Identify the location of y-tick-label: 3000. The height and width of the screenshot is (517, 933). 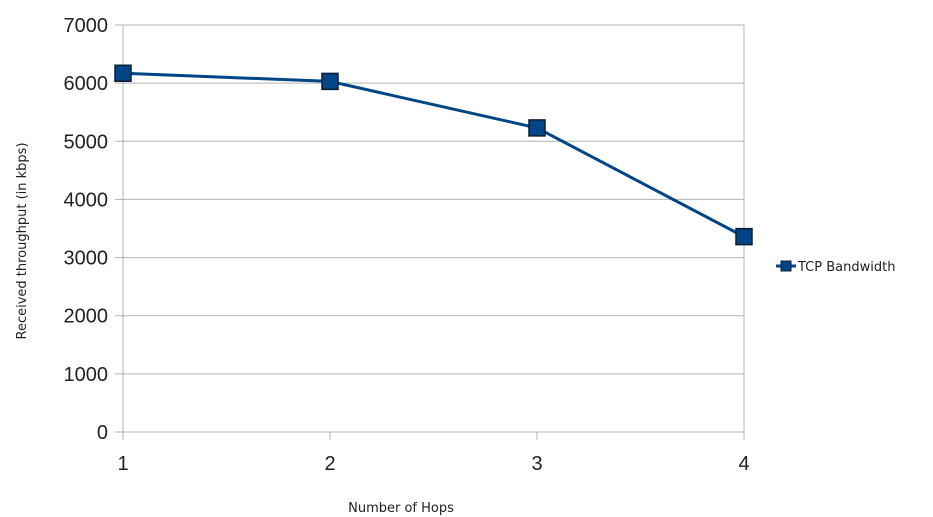
(86, 259).